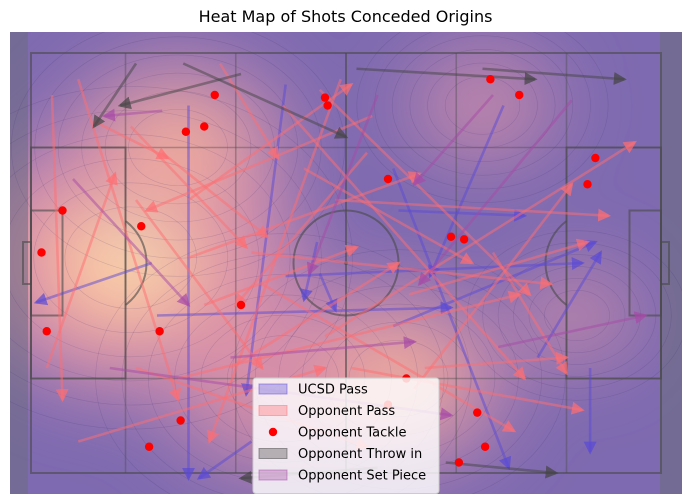 The height and width of the screenshot is (504, 691). Describe the element at coordinates (136, 263) in the screenshot. I see `penalty-arc-left` at that location.